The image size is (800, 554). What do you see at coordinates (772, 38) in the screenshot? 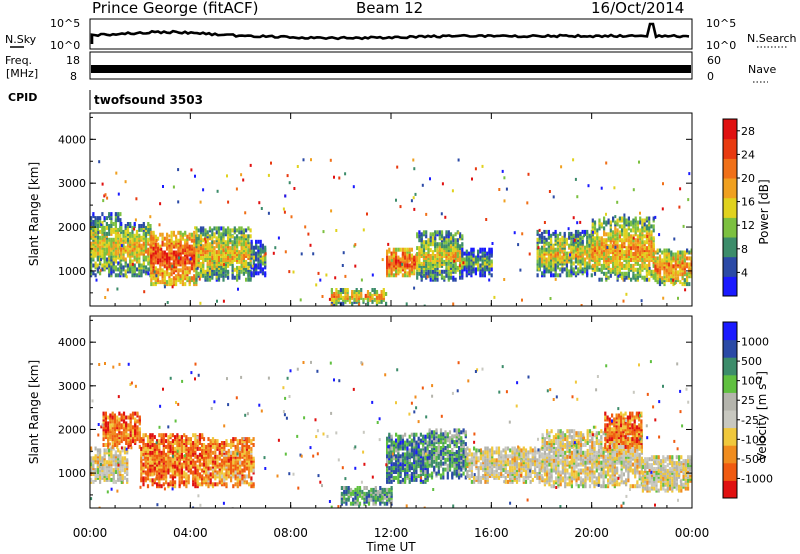
I see `nsearch-label: N.Search` at bounding box center [772, 38].